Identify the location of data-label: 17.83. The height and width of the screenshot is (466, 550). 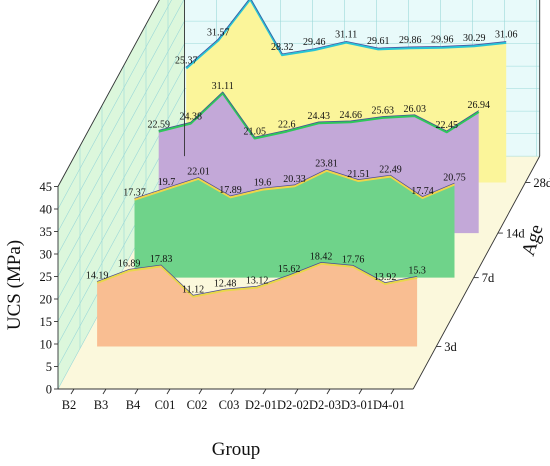
(161, 259).